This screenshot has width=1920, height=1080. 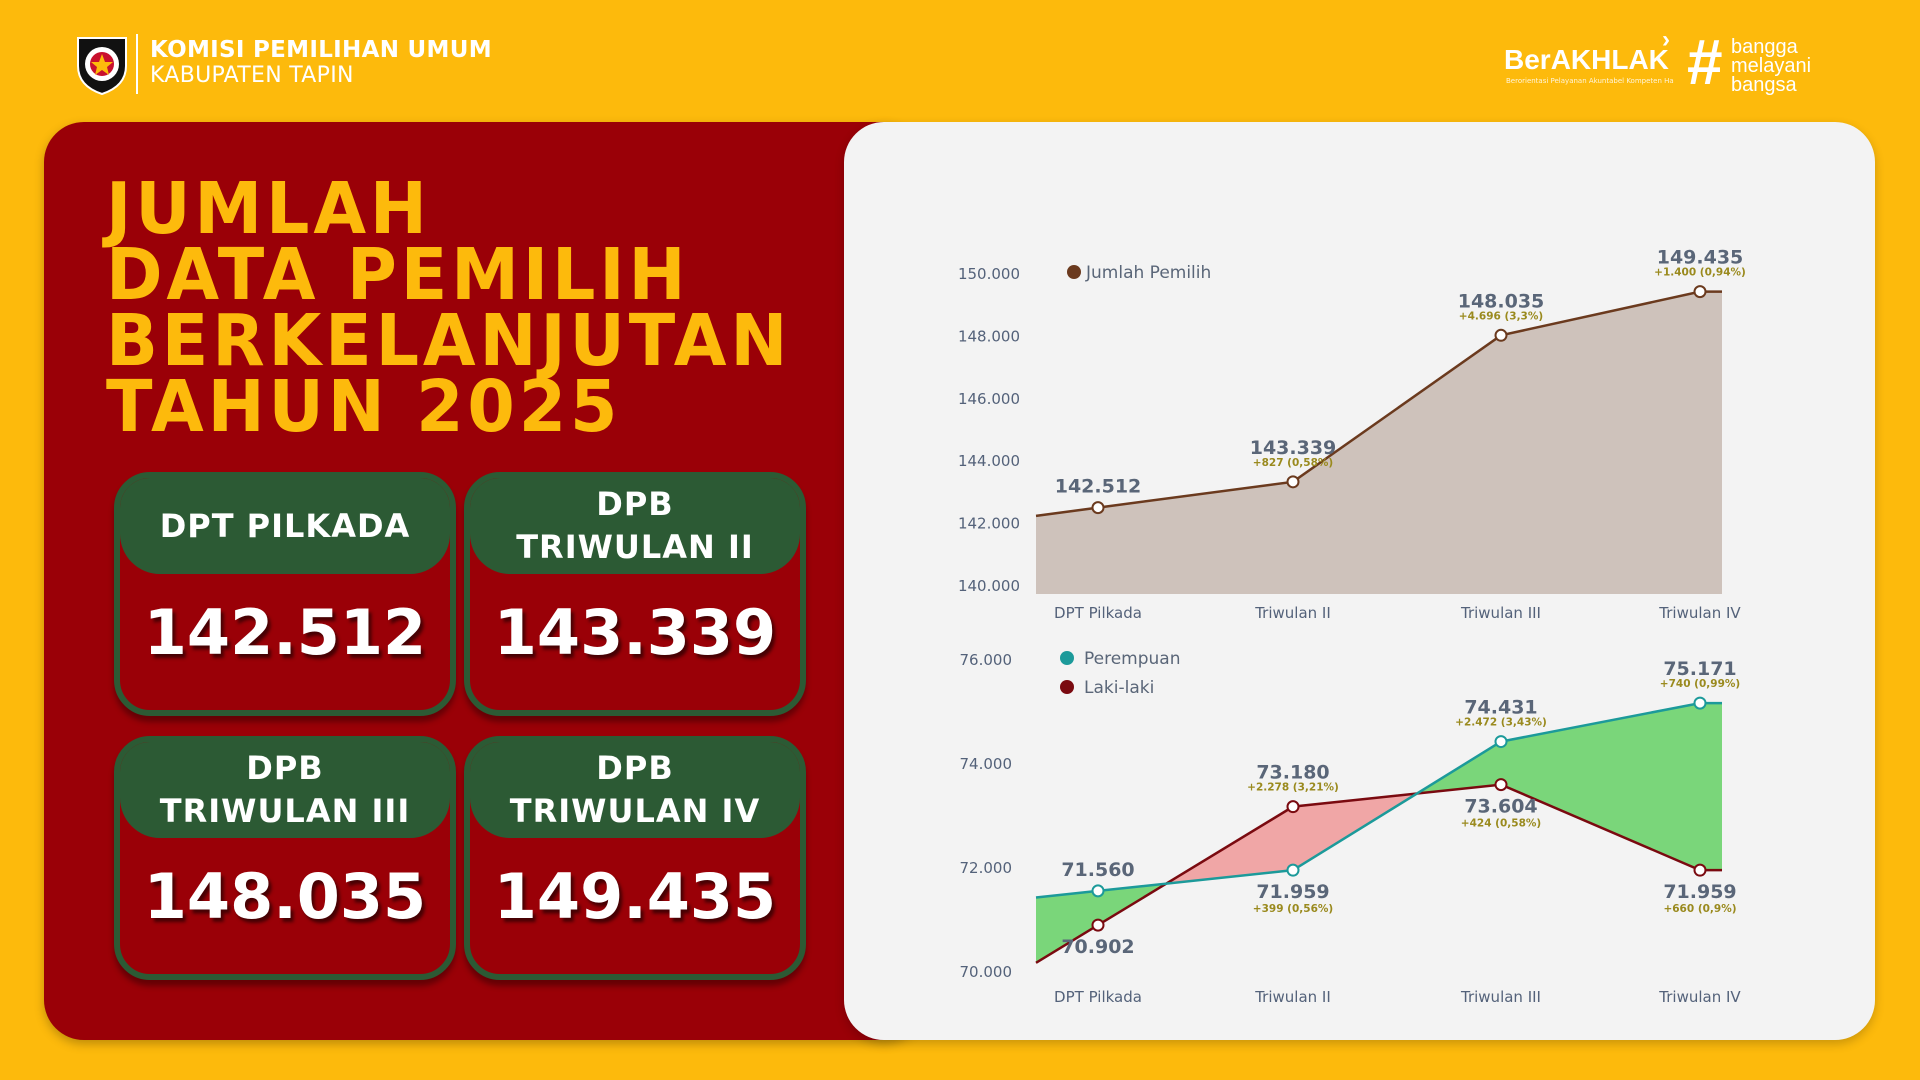 What do you see at coordinates (1699, 669) in the screenshot?
I see `female-value-label: 75.171` at bounding box center [1699, 669].